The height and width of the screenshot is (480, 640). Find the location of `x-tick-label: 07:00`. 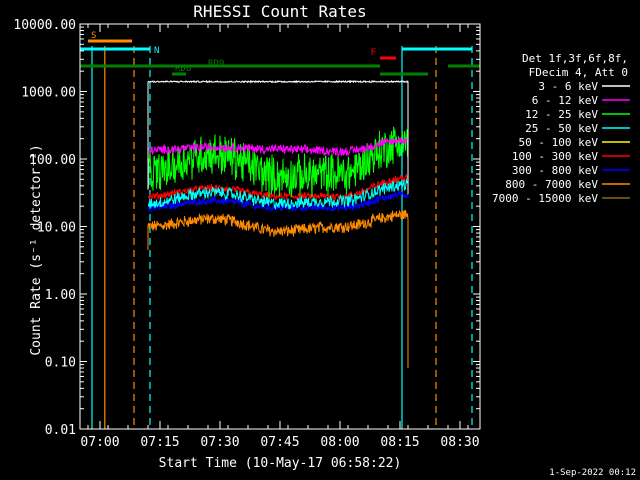

x-tick-label: 07:00 is located at coordinates (99, 442).